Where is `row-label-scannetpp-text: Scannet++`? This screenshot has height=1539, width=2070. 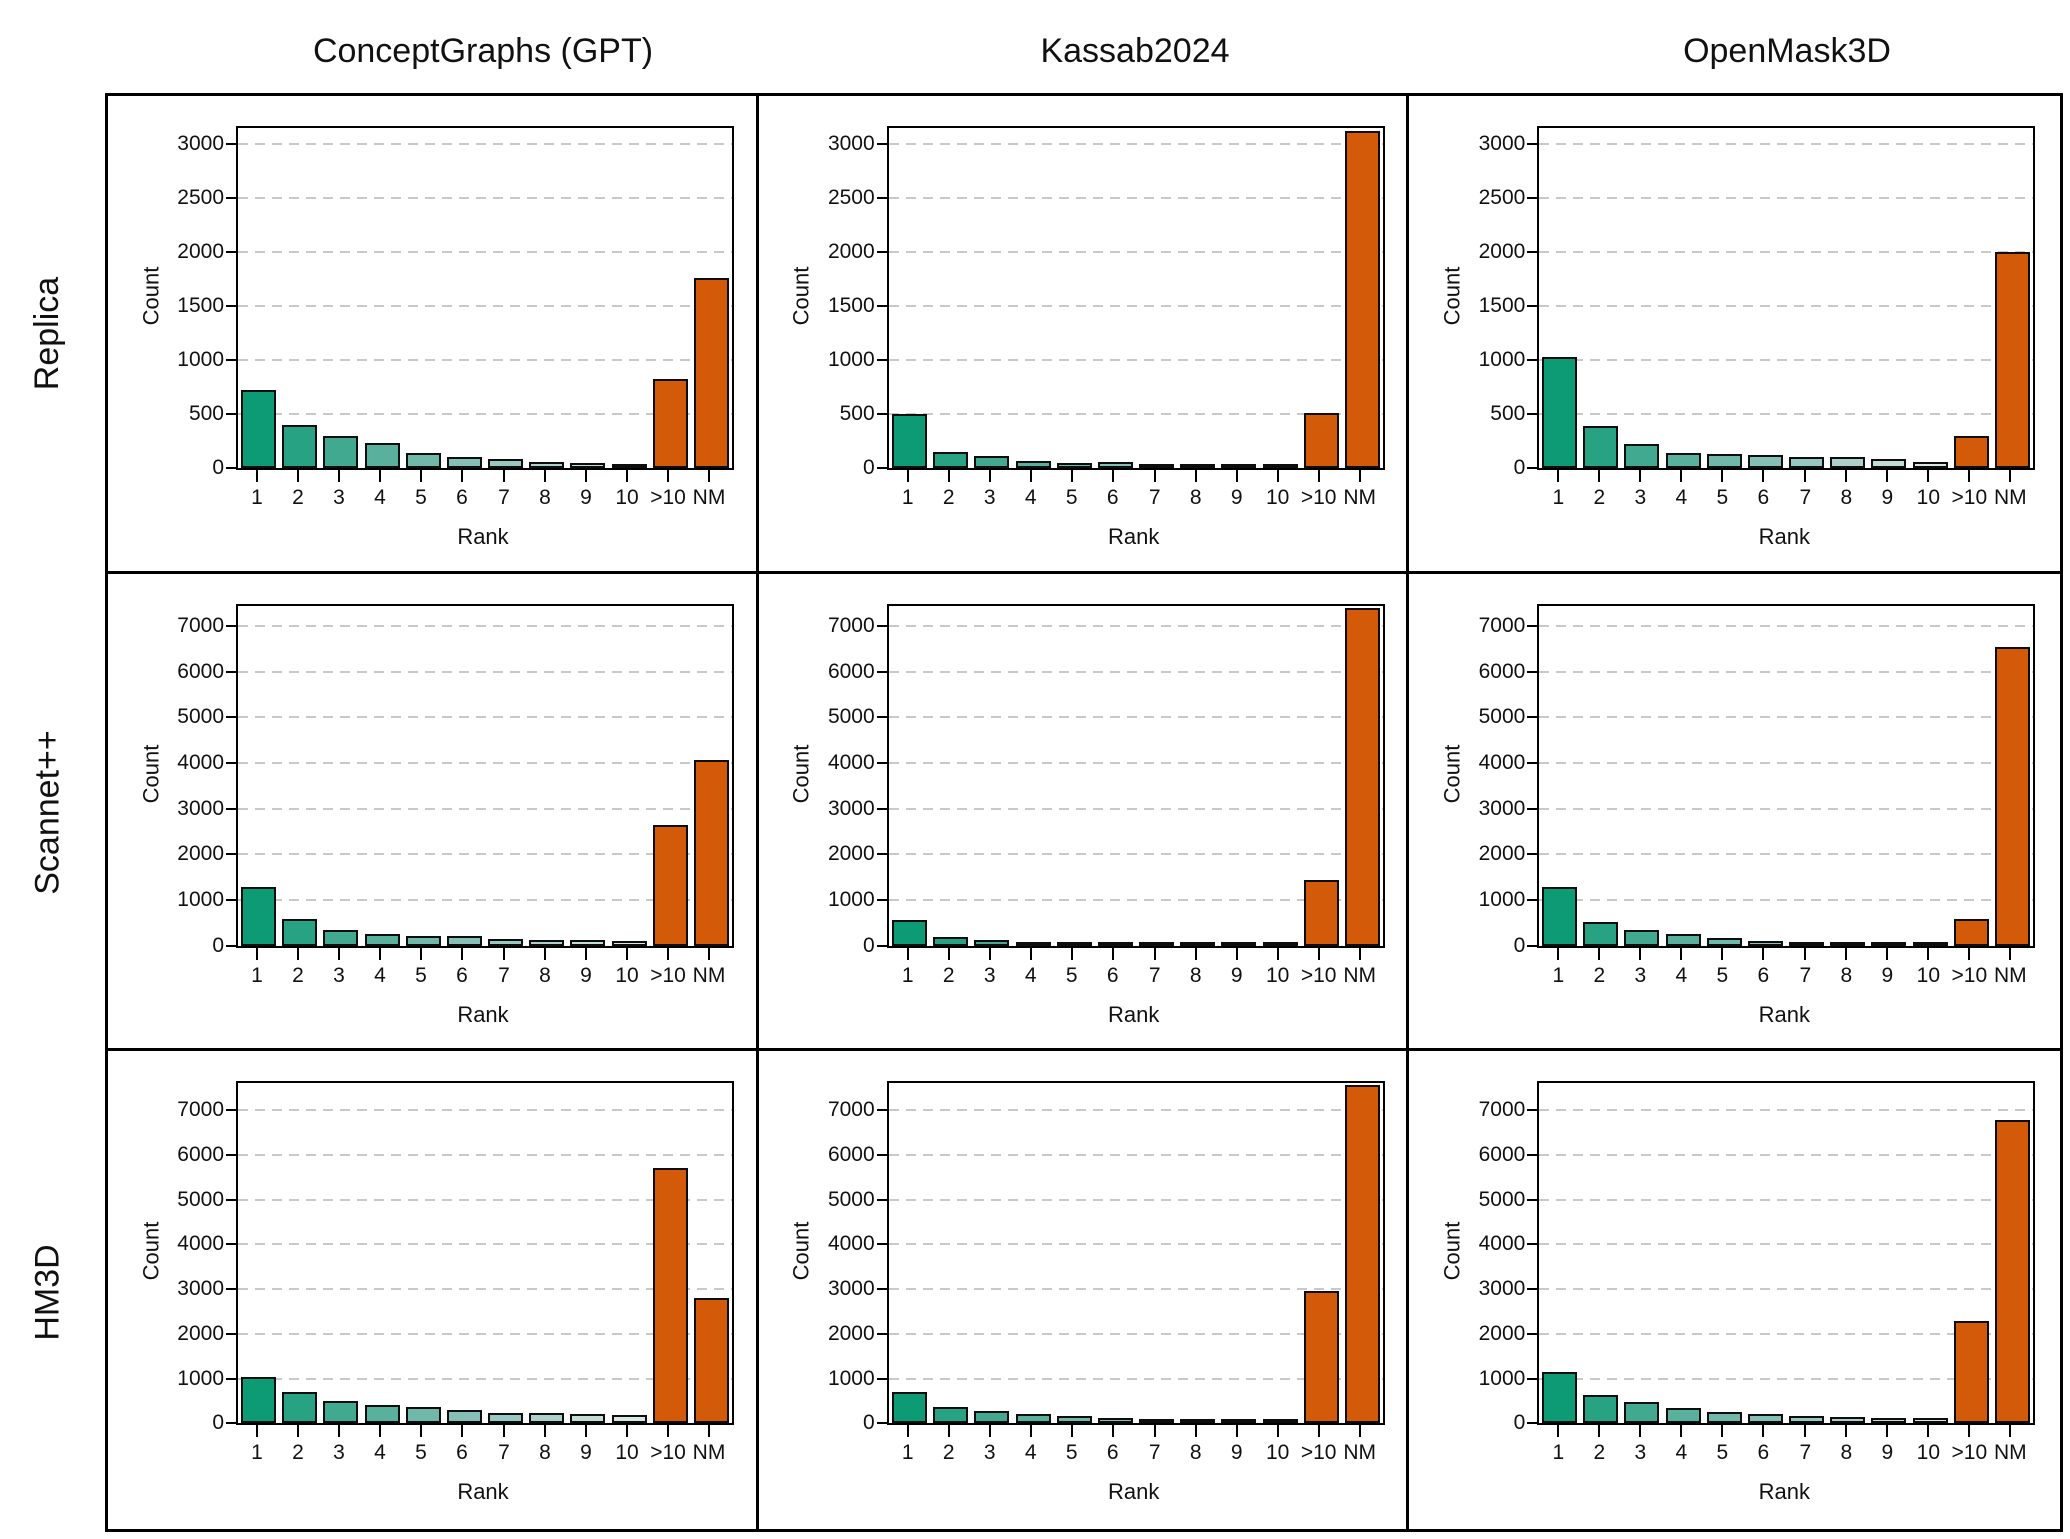 row-label-scannetpp-text: Scannet++ is located at coordinates (47, 812).